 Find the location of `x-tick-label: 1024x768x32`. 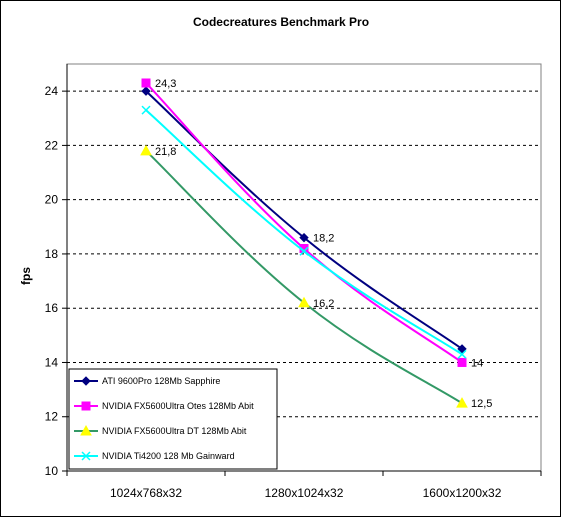

x-tick-label: 1024x768x32 is located at coordinates (146, 493).